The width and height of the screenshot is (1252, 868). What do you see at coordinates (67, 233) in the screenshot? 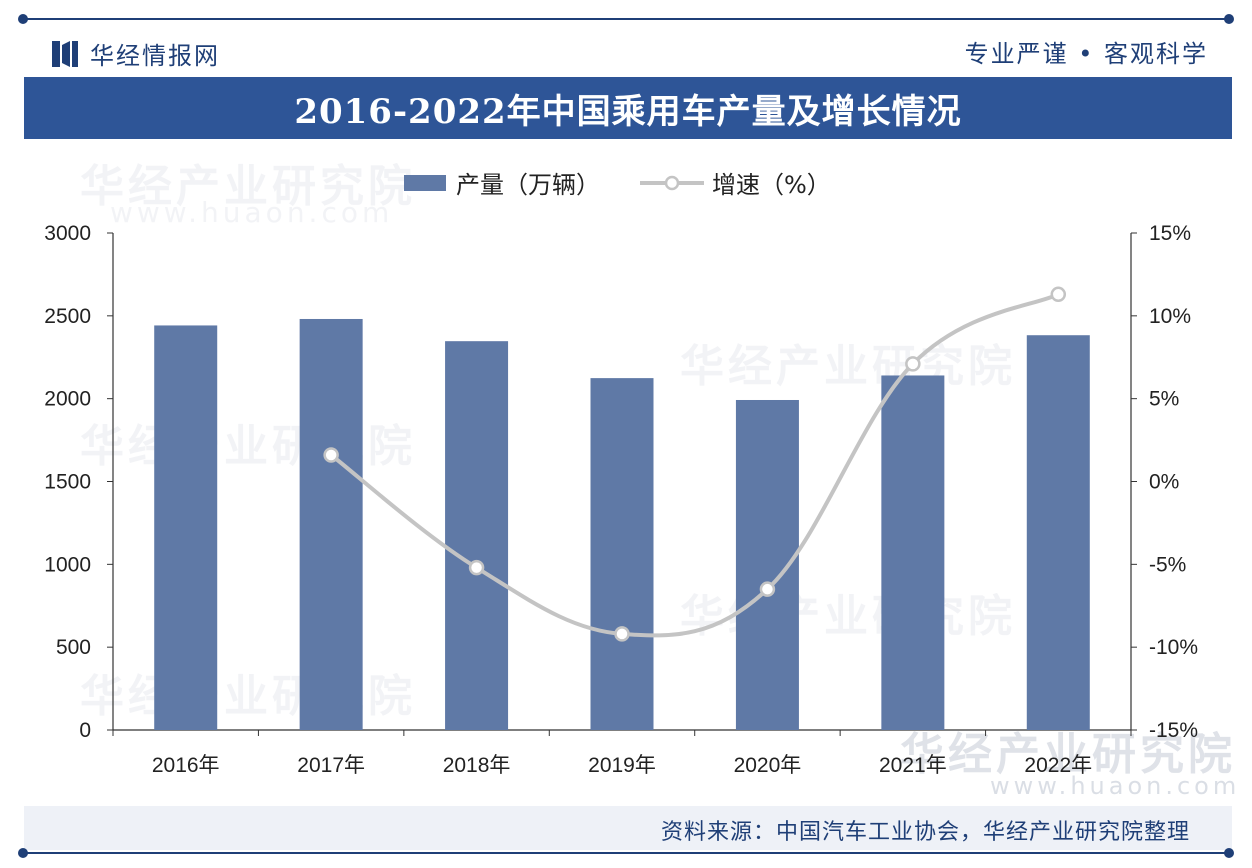
I see `left-y-tick-label: 3000` at bounding box center [67, 233].